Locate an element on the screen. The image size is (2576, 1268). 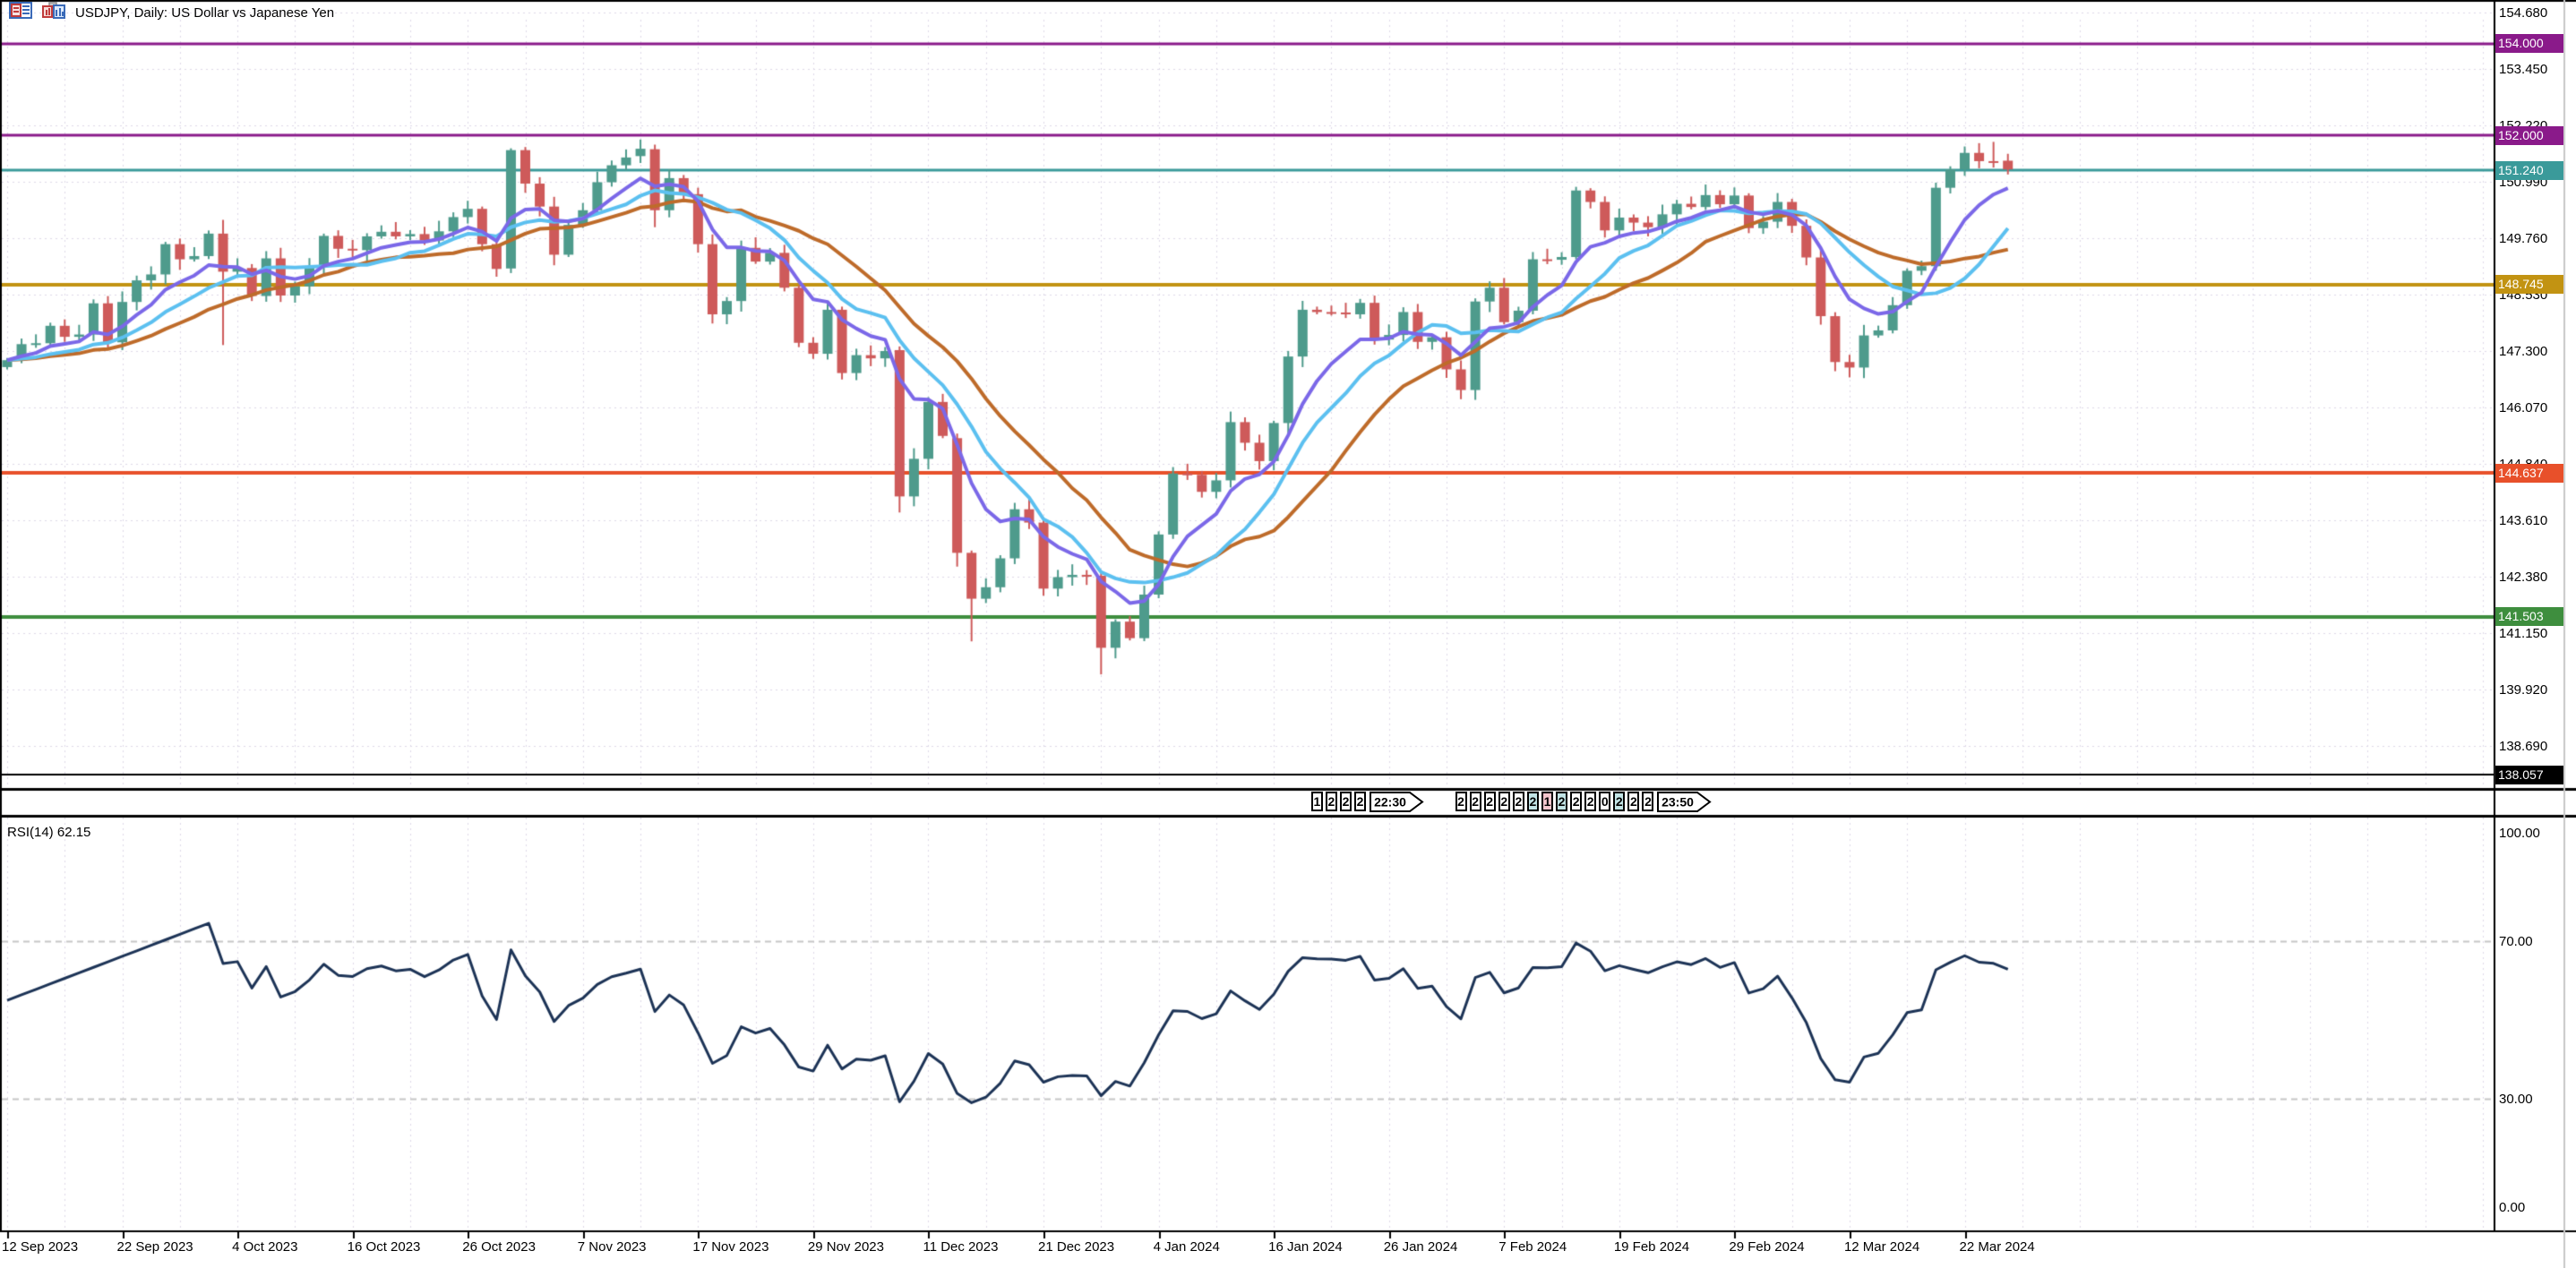
date-tick-label: 7 Nov 2023 is located at coordinates (612, 1247).